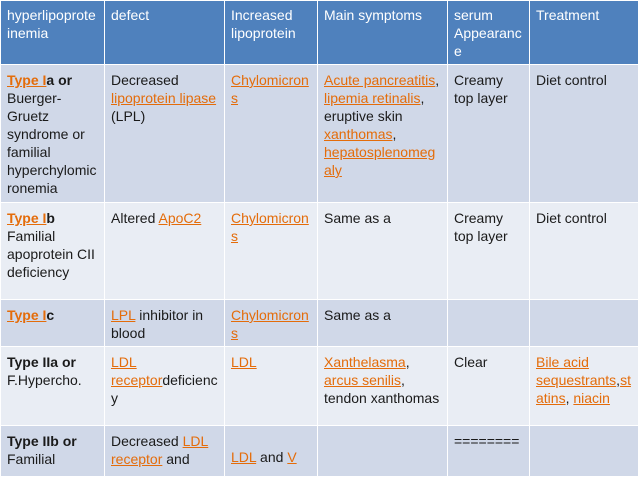 This screenshot has height=479, width=638. What do you see at coordinates (50, 218) in the screenshot?
I see `type-suffix: b` at bounding box center [50, 218].